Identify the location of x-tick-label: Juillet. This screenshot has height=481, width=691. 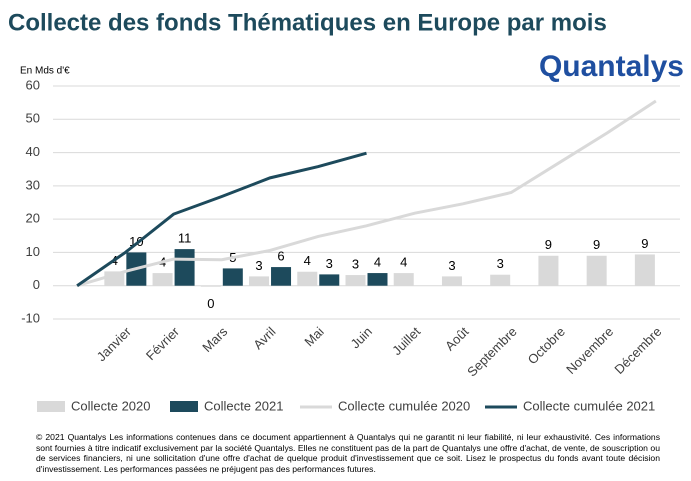
(406, 341).